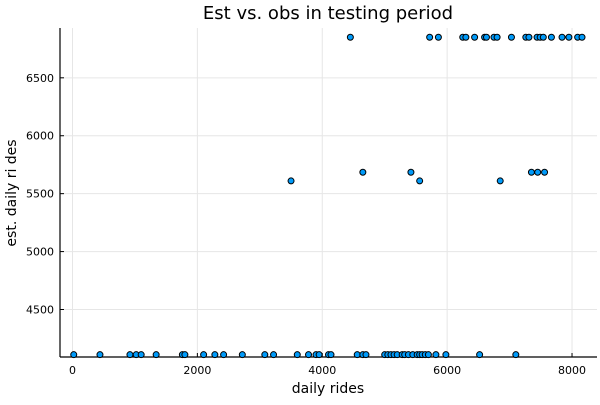 The image size is (600, 405). Describe the element at coordinates (322, 370) in the screenshot. I see `x-tick-label: 4000` at that location.